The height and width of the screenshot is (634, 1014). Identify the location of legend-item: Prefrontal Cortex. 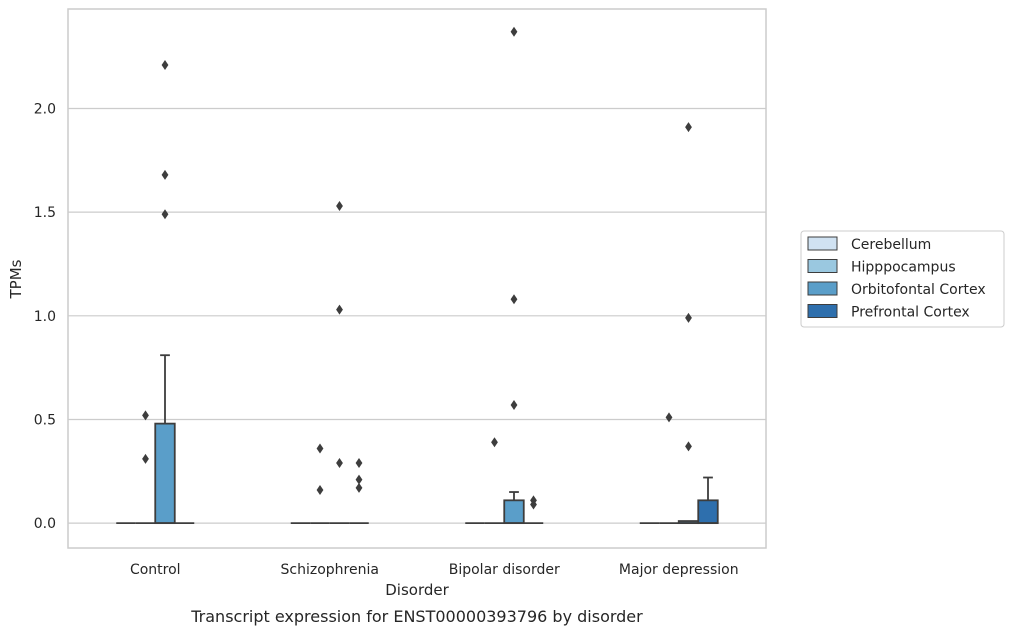
(888, 312).